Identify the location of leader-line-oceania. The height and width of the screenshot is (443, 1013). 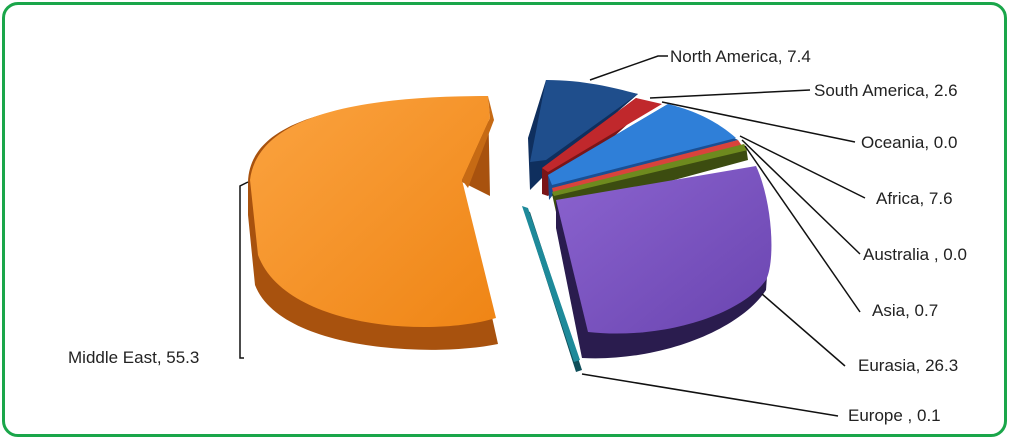
(758, 122).